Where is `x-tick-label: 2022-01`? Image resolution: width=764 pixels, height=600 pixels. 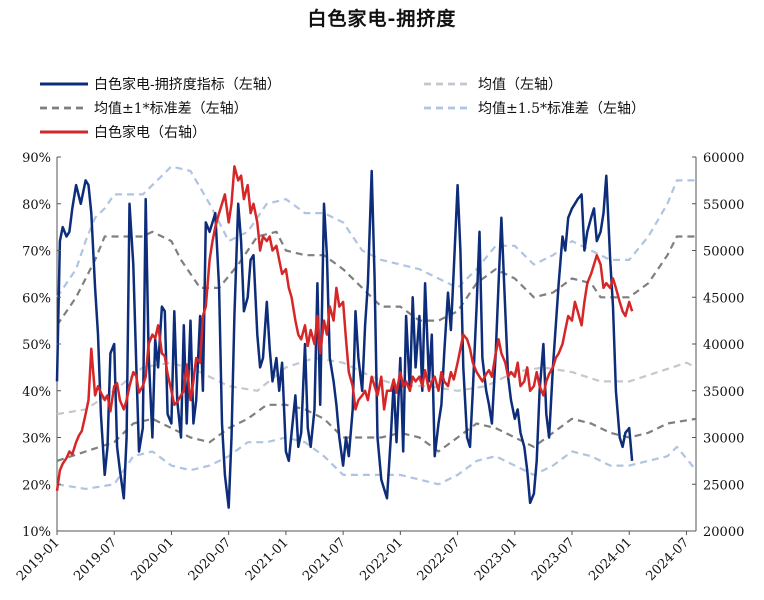 x-tick-label: 2022-01 is located at coordinates (381, 559).